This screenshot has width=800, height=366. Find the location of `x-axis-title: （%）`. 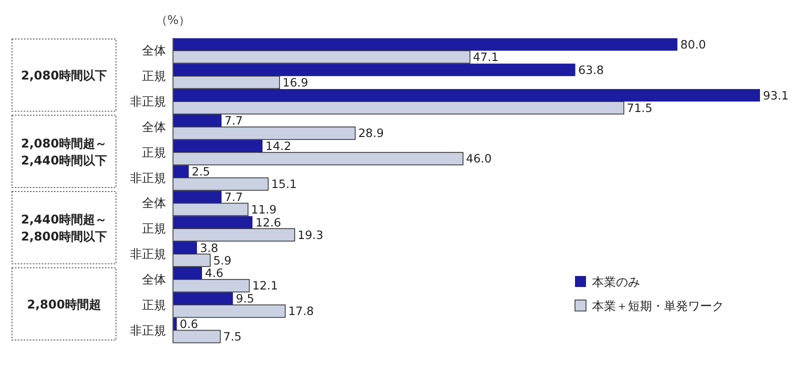

x-axis-title: （%） is located at coordinates (173, 20).